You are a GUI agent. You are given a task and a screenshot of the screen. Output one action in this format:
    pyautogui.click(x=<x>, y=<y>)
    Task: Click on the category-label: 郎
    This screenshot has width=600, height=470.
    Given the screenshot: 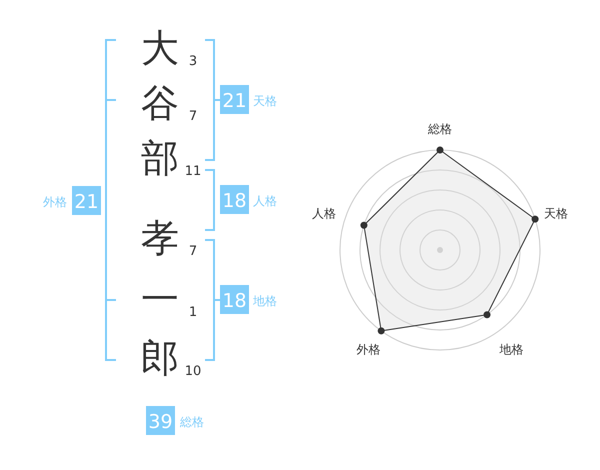 What is the action you would take?
    pyautogui.click(x=160, y=358)
    